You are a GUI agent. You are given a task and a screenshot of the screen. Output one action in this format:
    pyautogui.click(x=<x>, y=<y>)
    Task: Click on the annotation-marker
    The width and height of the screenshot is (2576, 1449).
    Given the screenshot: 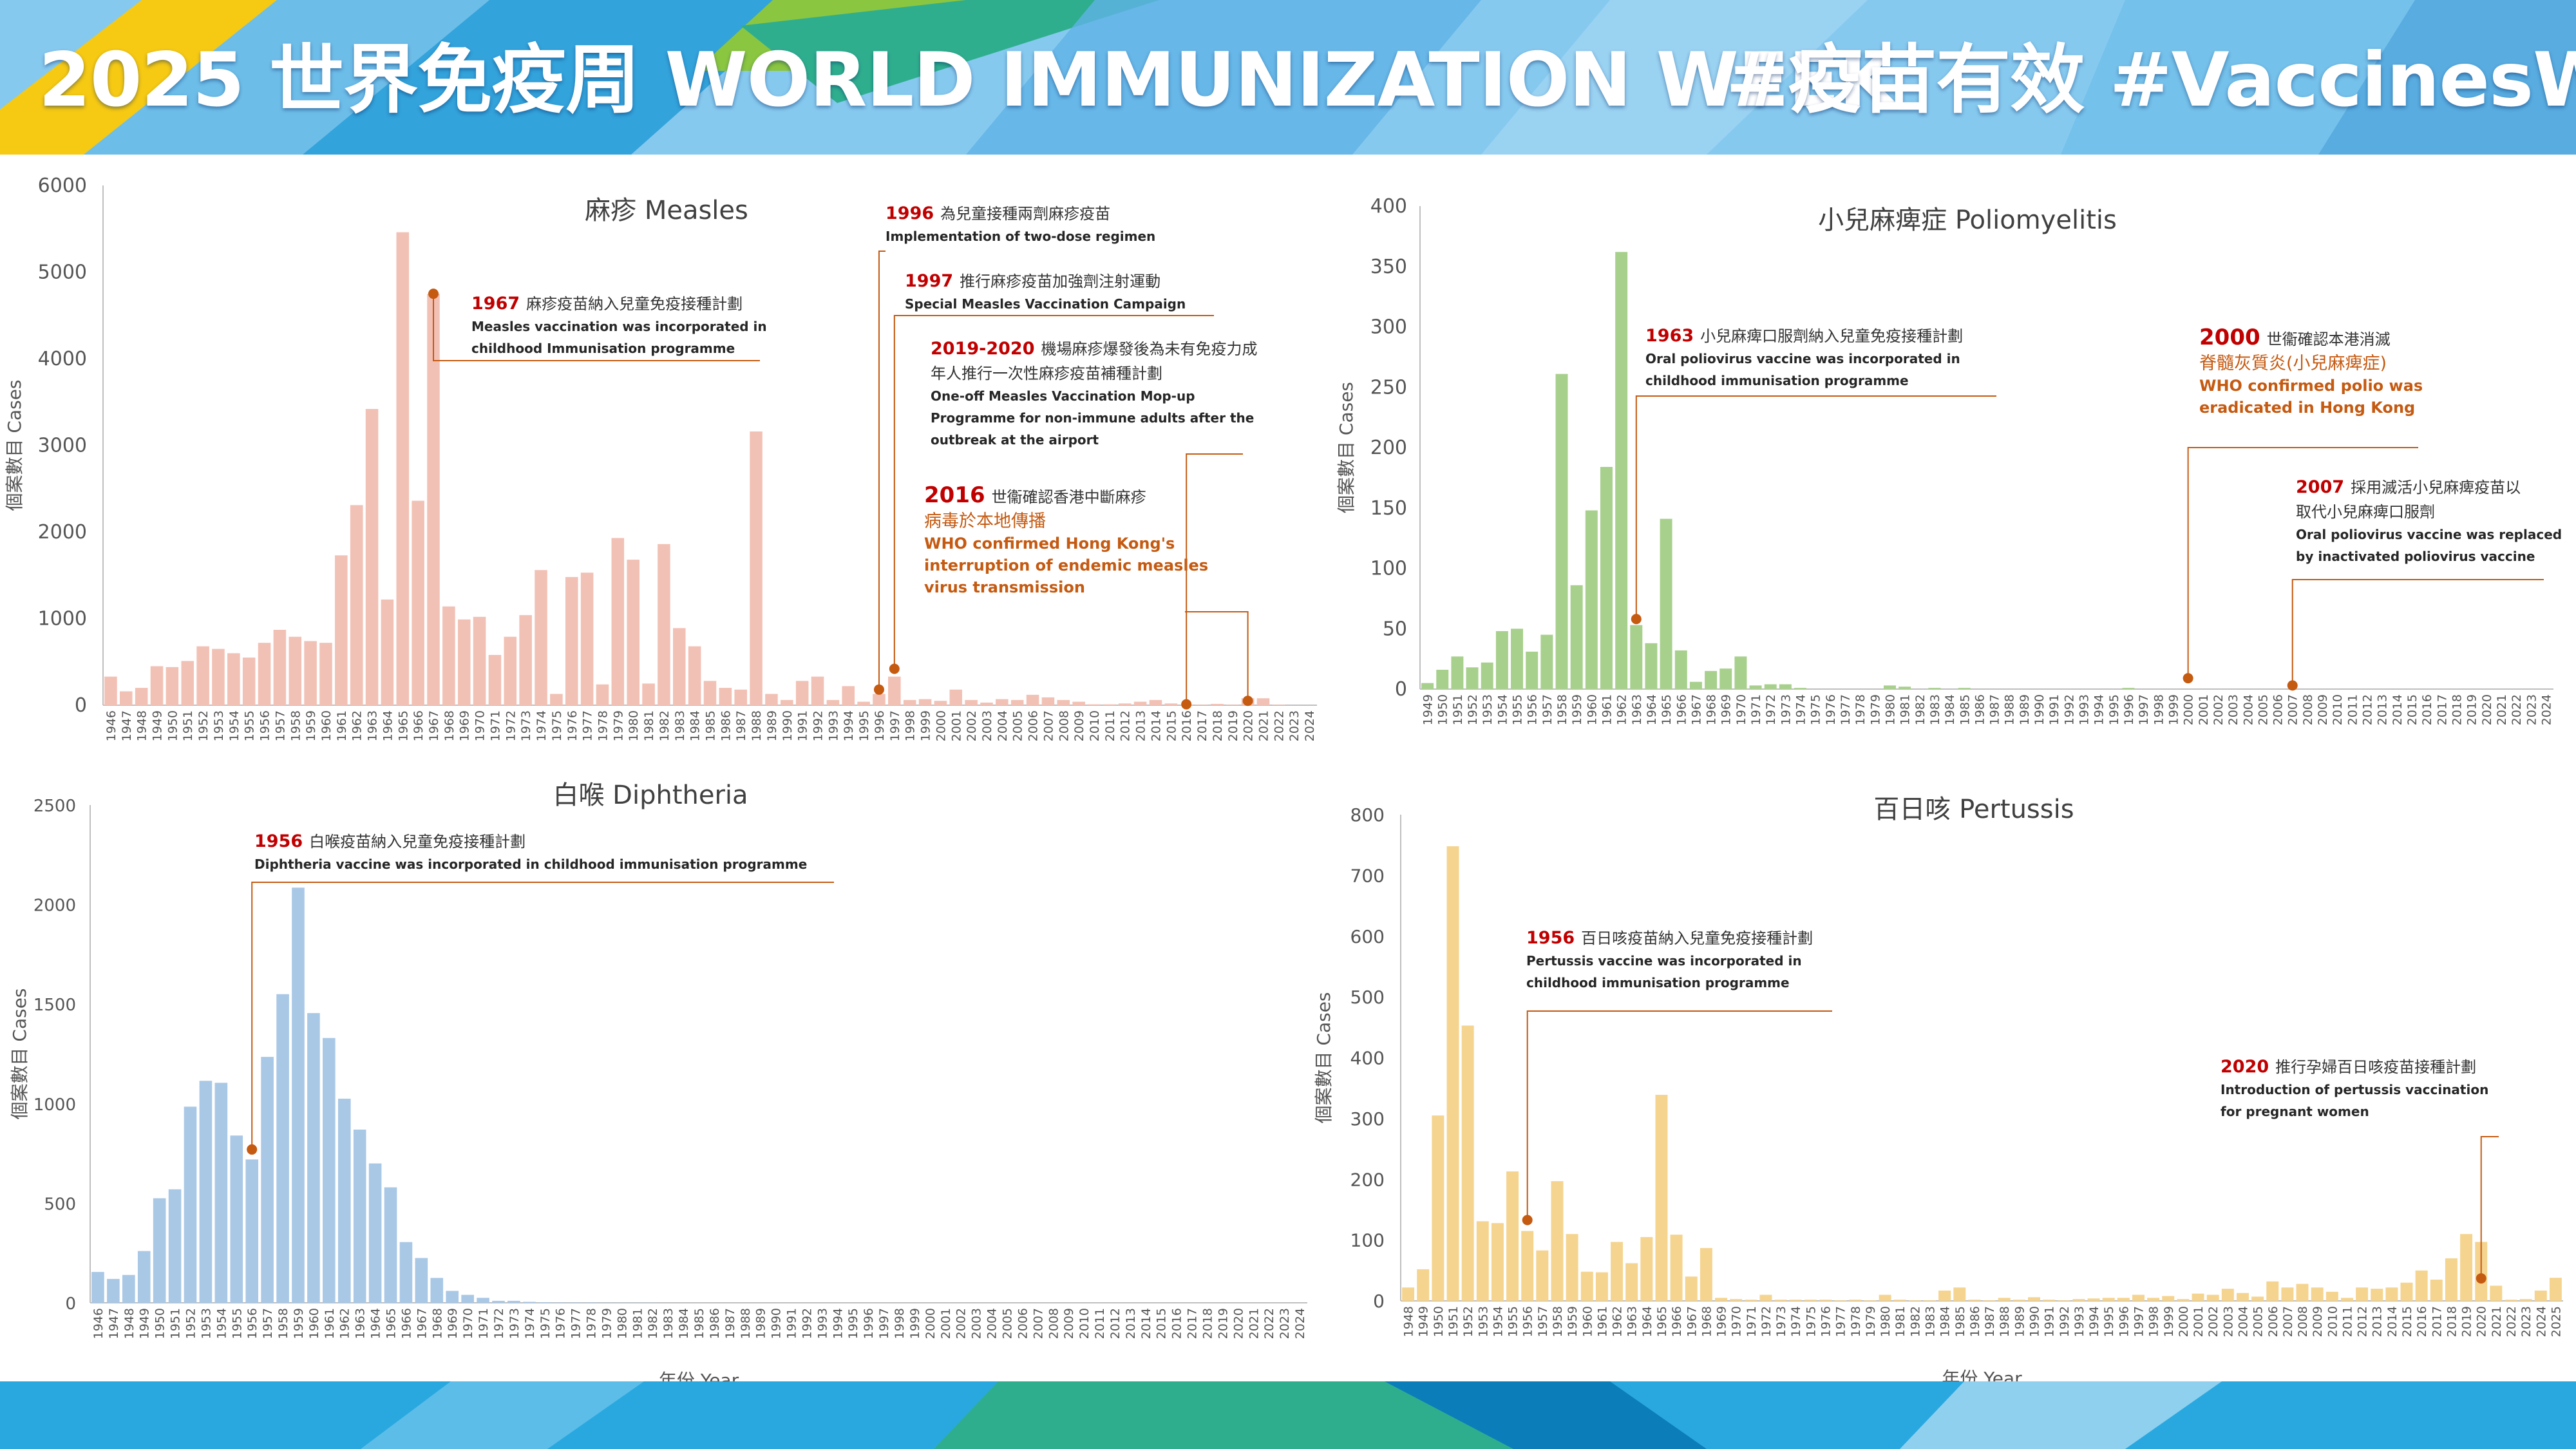 What is the action you would take?
    pyautogui.click(x=1527, y=1221)
    